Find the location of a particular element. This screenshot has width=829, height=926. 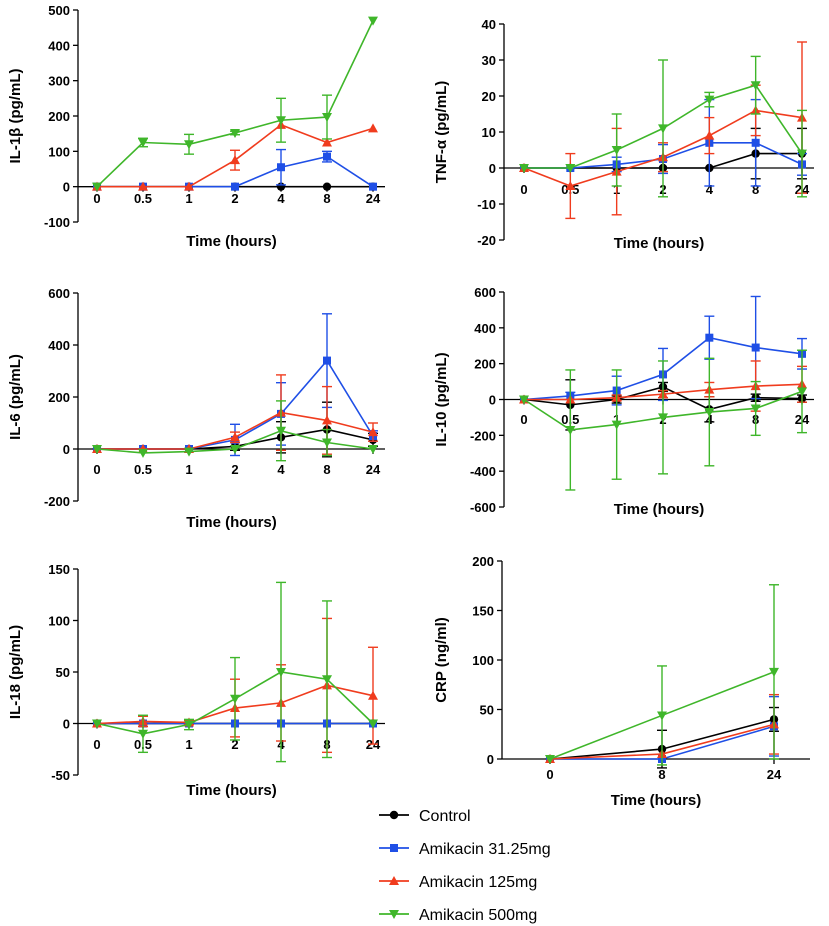

y-tick-label: -100 is located at coordinates (57, 222).